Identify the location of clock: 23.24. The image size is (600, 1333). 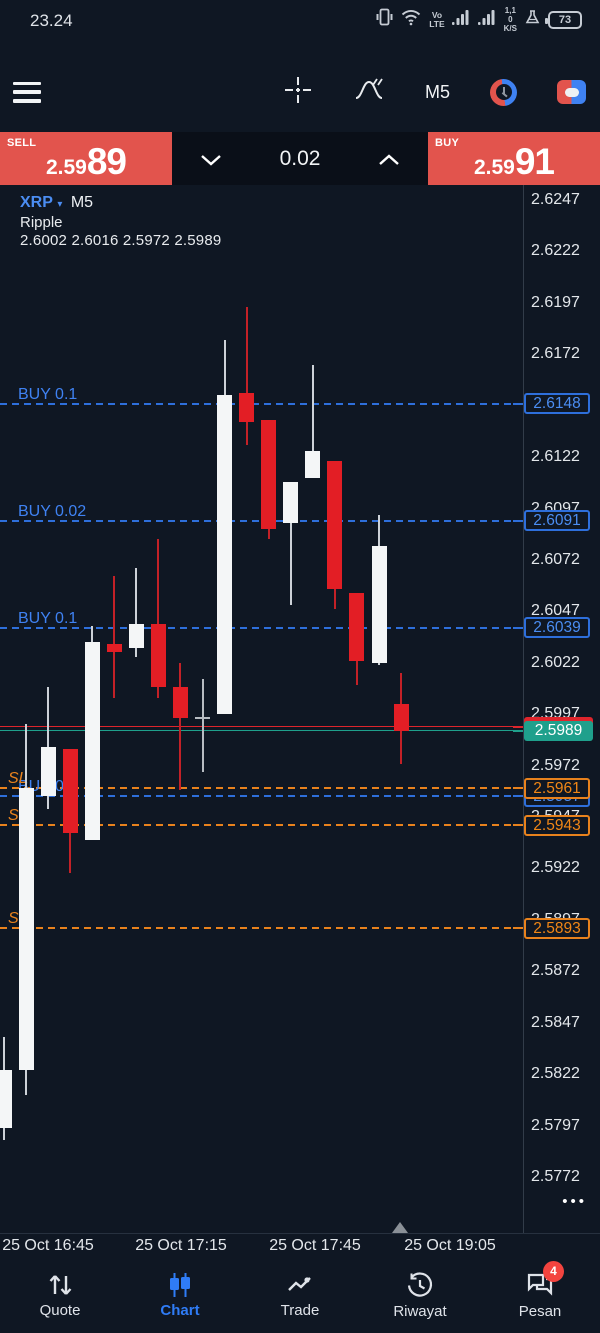
(51, 20).